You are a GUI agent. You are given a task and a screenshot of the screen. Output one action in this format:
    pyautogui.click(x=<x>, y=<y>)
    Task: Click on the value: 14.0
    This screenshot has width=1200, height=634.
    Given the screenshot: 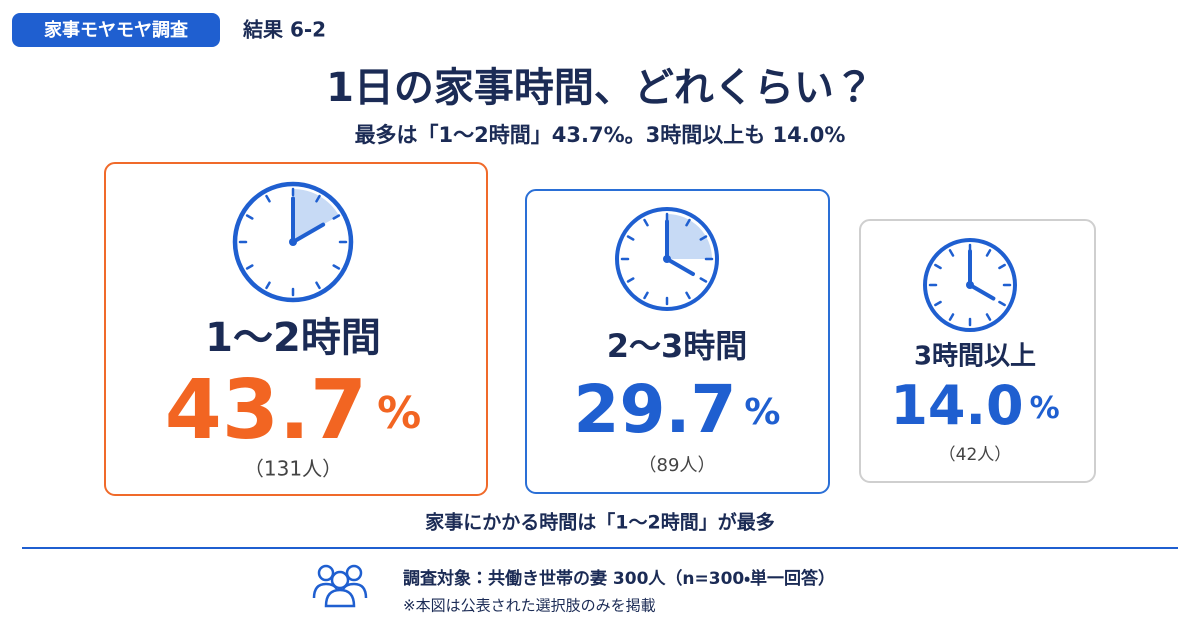 What is the action you would take?
    pyautogui.click(x=956, y=405)
    